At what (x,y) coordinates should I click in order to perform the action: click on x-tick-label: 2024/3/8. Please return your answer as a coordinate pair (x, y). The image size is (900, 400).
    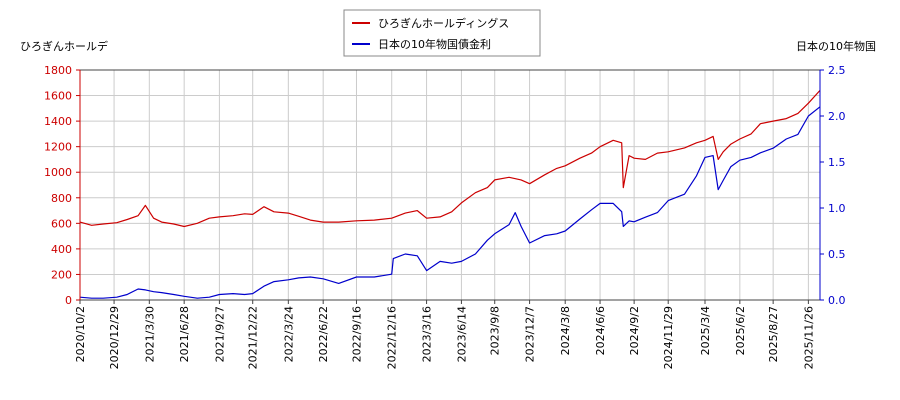
    Looking at the image, I should click on (565, 330).